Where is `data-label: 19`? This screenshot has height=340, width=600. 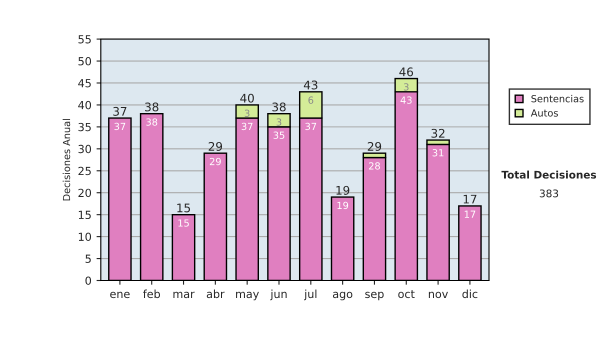
data-label: 19 is located at coordinates (343, 206).